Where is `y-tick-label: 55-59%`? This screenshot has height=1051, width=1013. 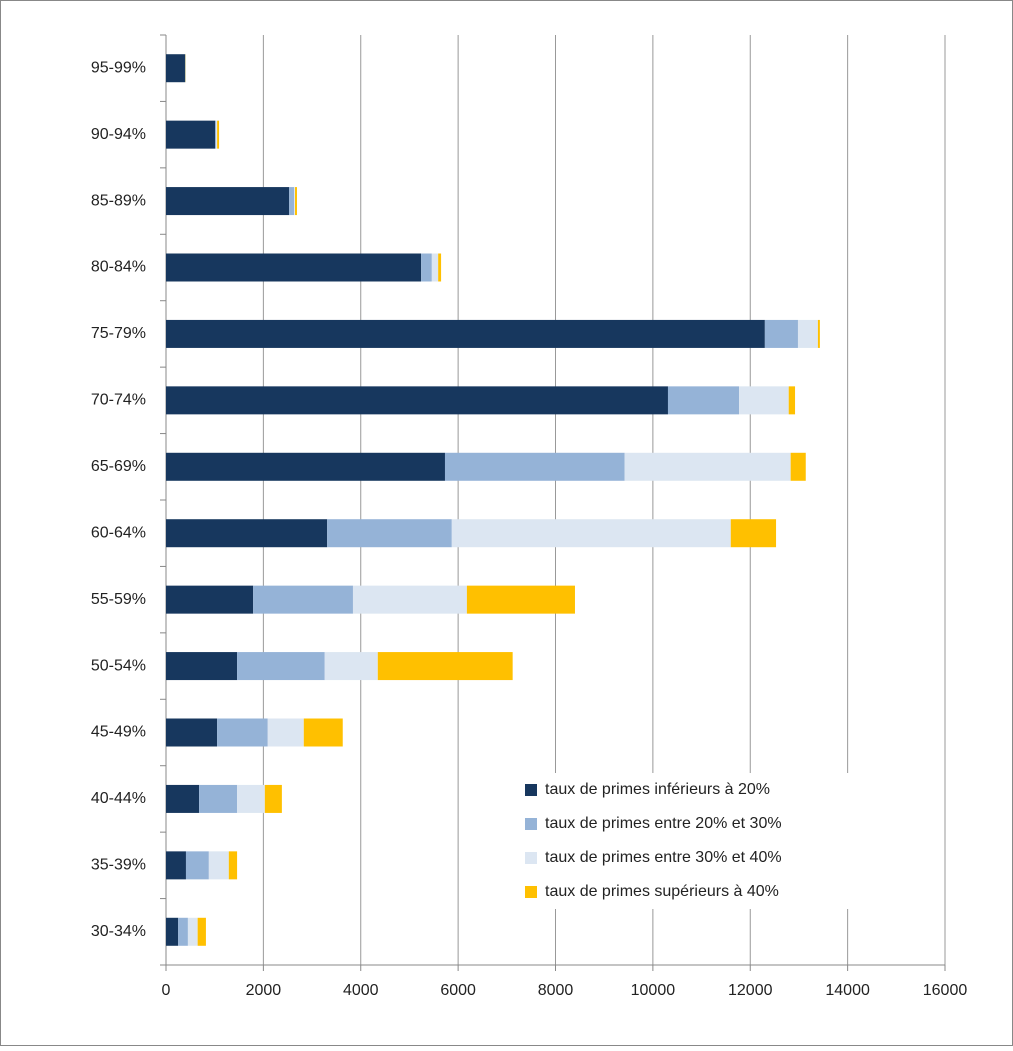
y-tick-label: 55-59% is located at coordinates (118, 599).